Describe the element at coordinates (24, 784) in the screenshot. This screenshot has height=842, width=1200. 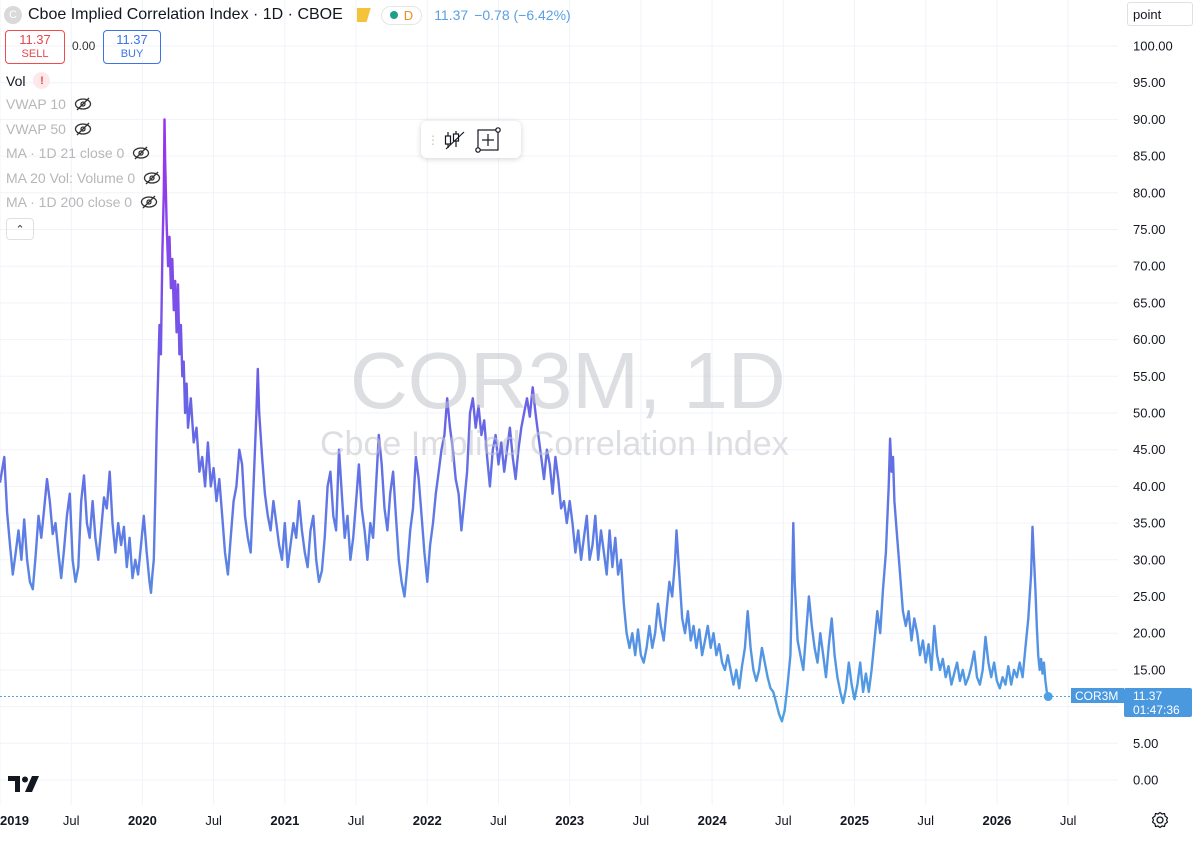
I see `tradingview-logo-icon` at that location.